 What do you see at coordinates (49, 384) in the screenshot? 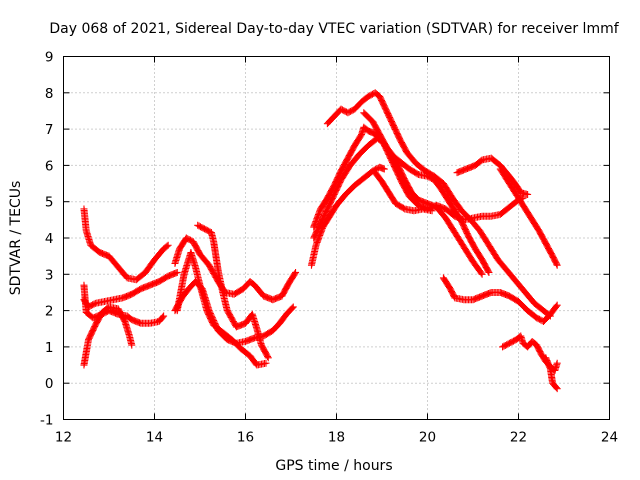
I see `y-tick-label: 0` at bounding box center [49, 384].